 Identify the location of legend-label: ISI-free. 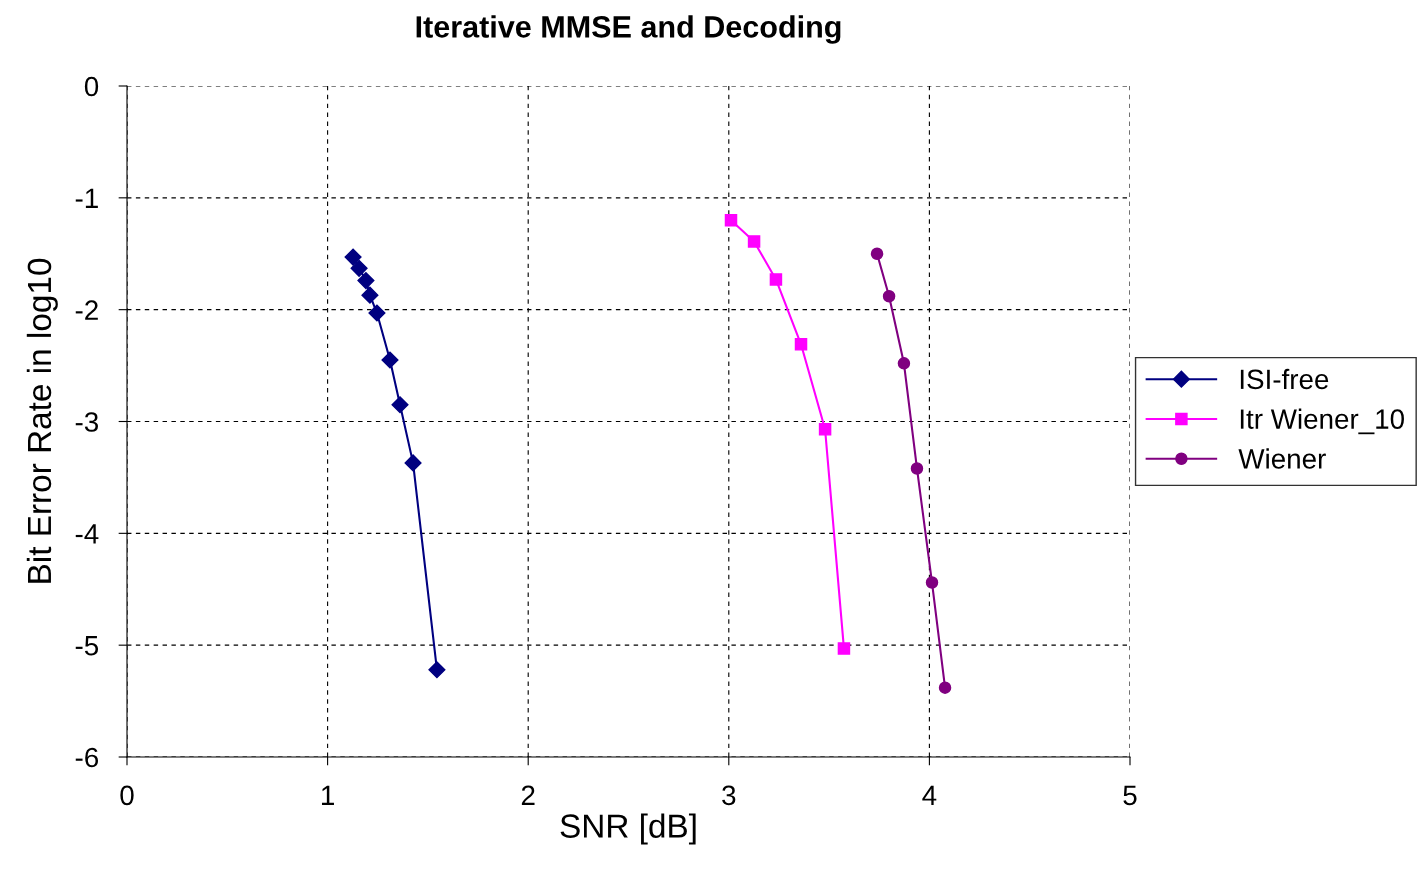
(1284, 379).